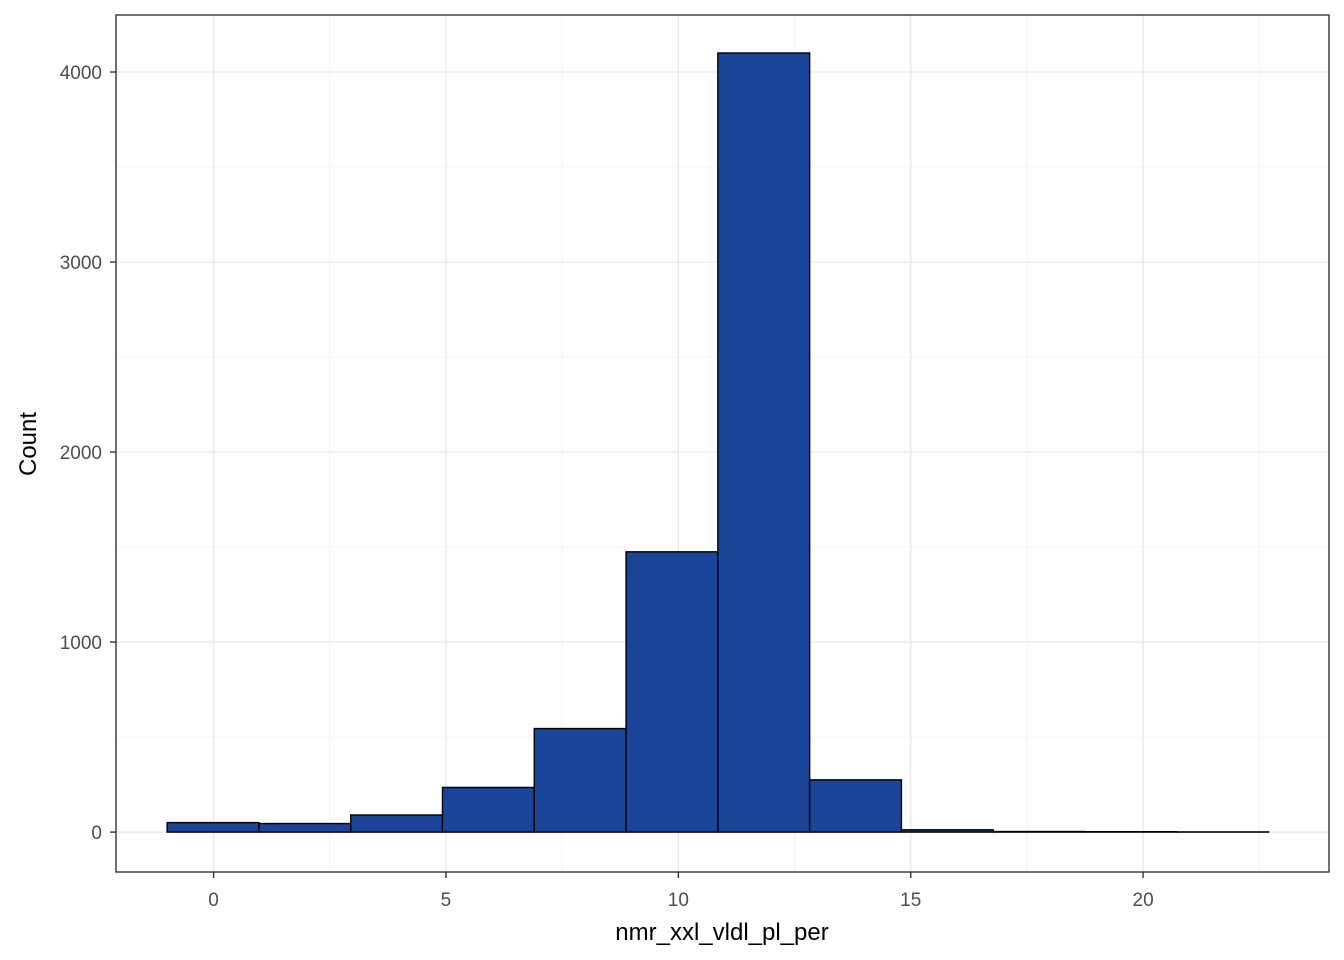  I want to click on x-tick-label: 10, so click(678, 900).